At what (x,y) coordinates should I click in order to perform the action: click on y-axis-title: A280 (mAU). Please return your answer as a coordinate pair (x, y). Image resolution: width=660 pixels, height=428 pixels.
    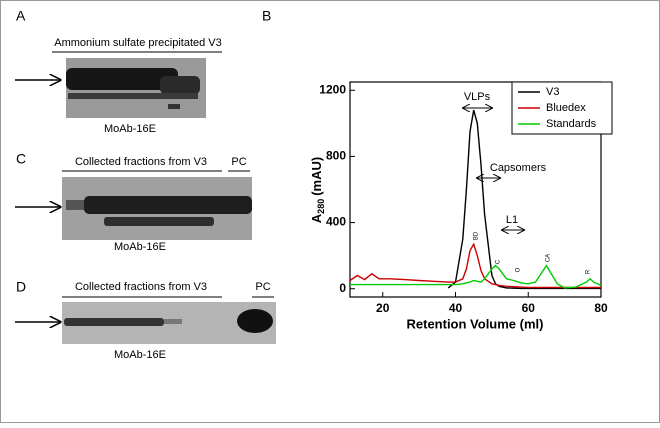
    Looking at the image, I should click on (317, 190).